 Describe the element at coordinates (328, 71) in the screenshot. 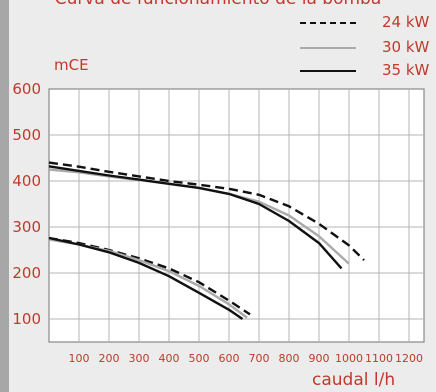

I see `legend-line-35kw` at that location.